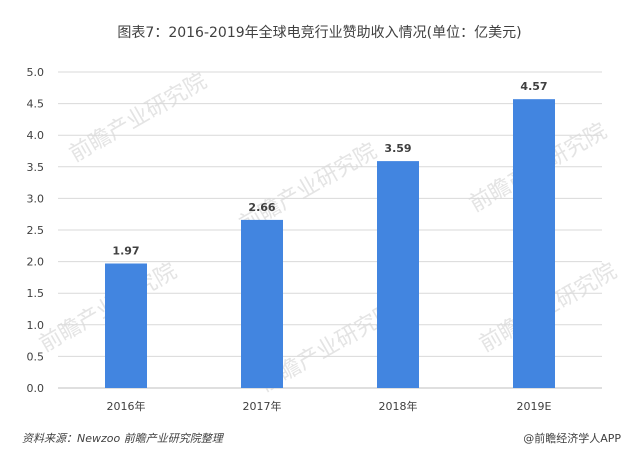  What do you see at coordinates (36, 167) in the screenshot?
I see `y-tick-label: 3.5` at bounding box center [36, 167].